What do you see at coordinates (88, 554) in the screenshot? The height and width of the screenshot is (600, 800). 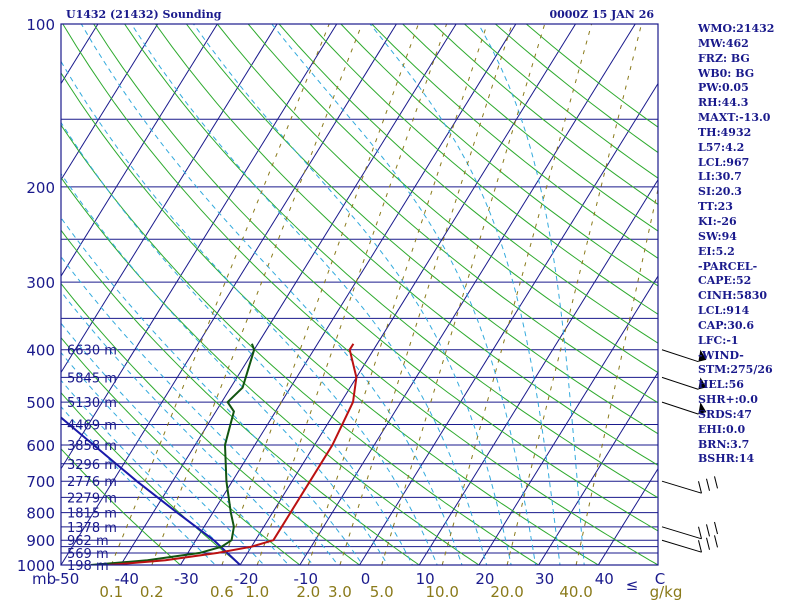 I see `height-label: 569 m` at bounding box center [88, 554].